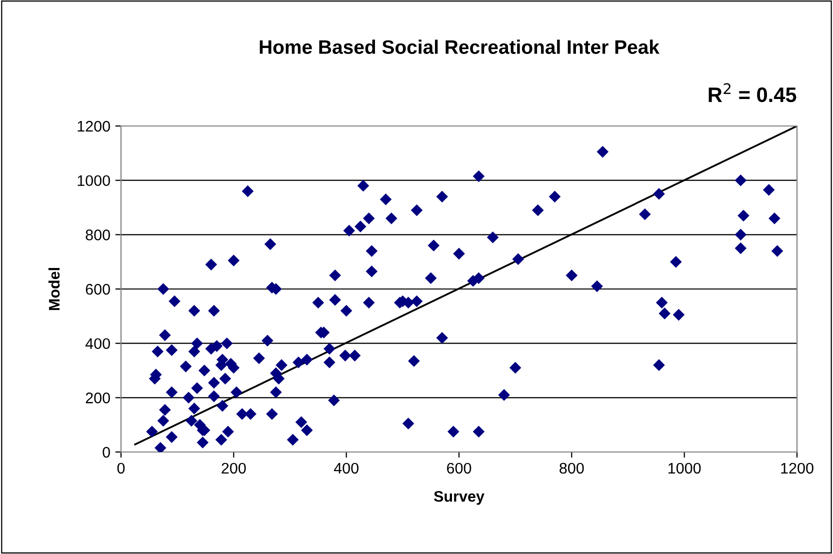 The height and width of the screenshot is (554, 833). Describe the element at coordinates (94, 180) in the screenshot. I see `y-tick-label: 1000` at that location.